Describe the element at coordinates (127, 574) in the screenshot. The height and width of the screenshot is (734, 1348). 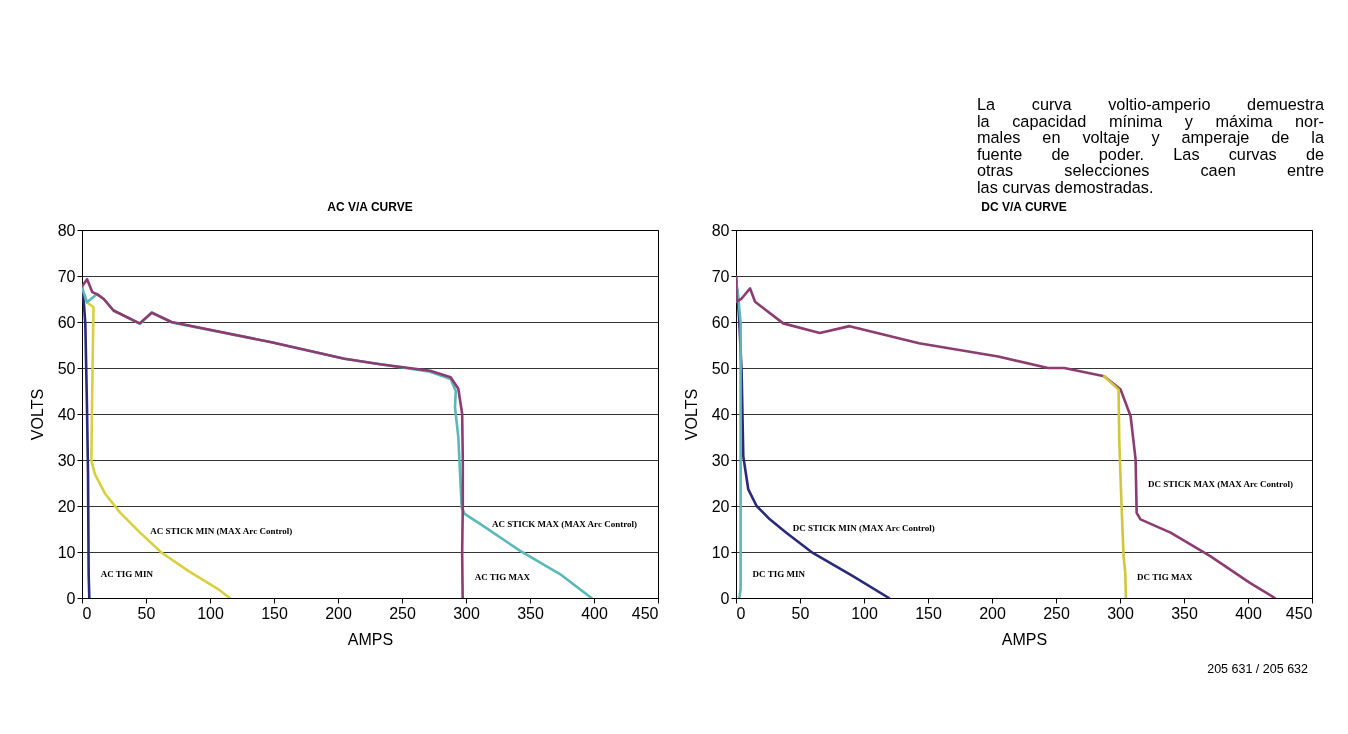
I see `annotation: AC TIG MIN` at that location.